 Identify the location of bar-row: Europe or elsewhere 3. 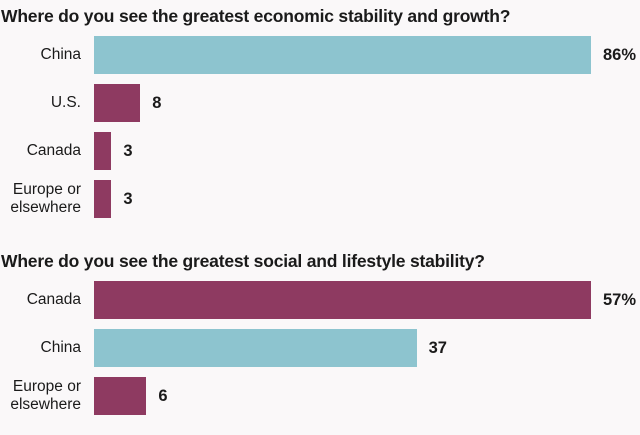
(320, 199).